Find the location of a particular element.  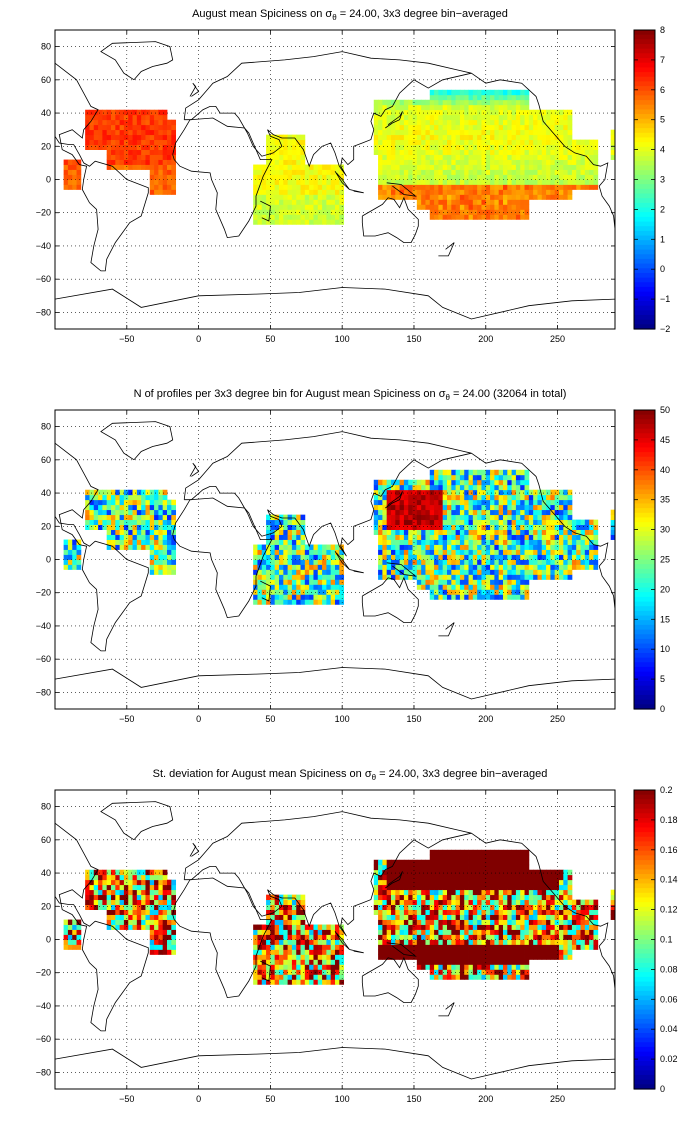

colorbar-tick-label: 8 is located at coordinates (662, 30).